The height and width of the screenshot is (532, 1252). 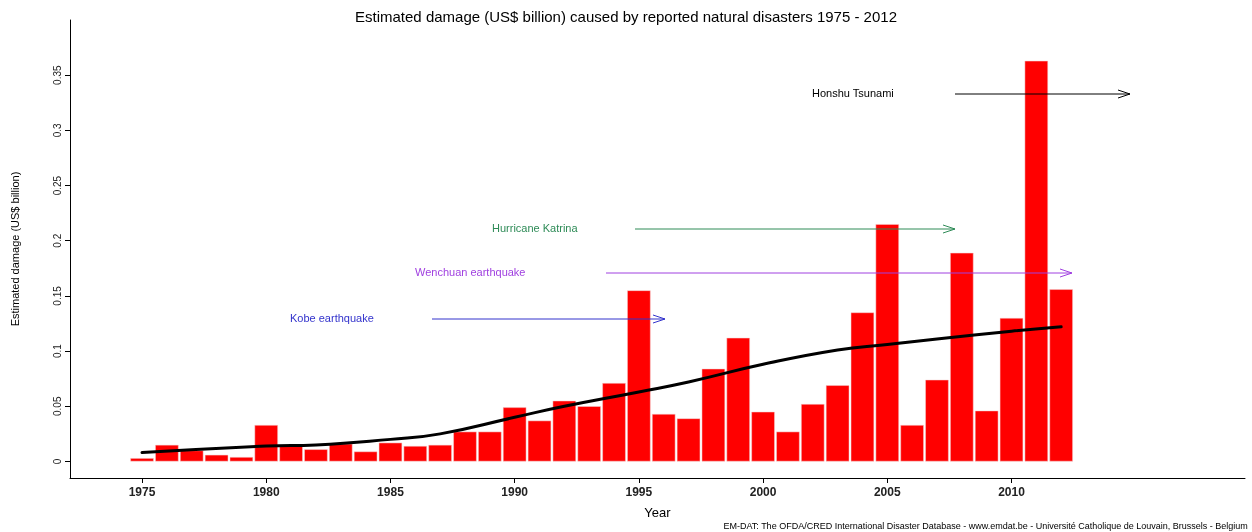 I want to click on annotation: Wenchuan earthquake, so click(x=470, y=271).